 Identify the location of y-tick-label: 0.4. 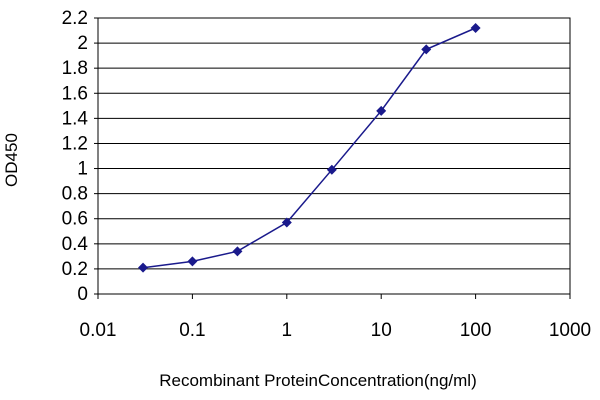
(75, 244).